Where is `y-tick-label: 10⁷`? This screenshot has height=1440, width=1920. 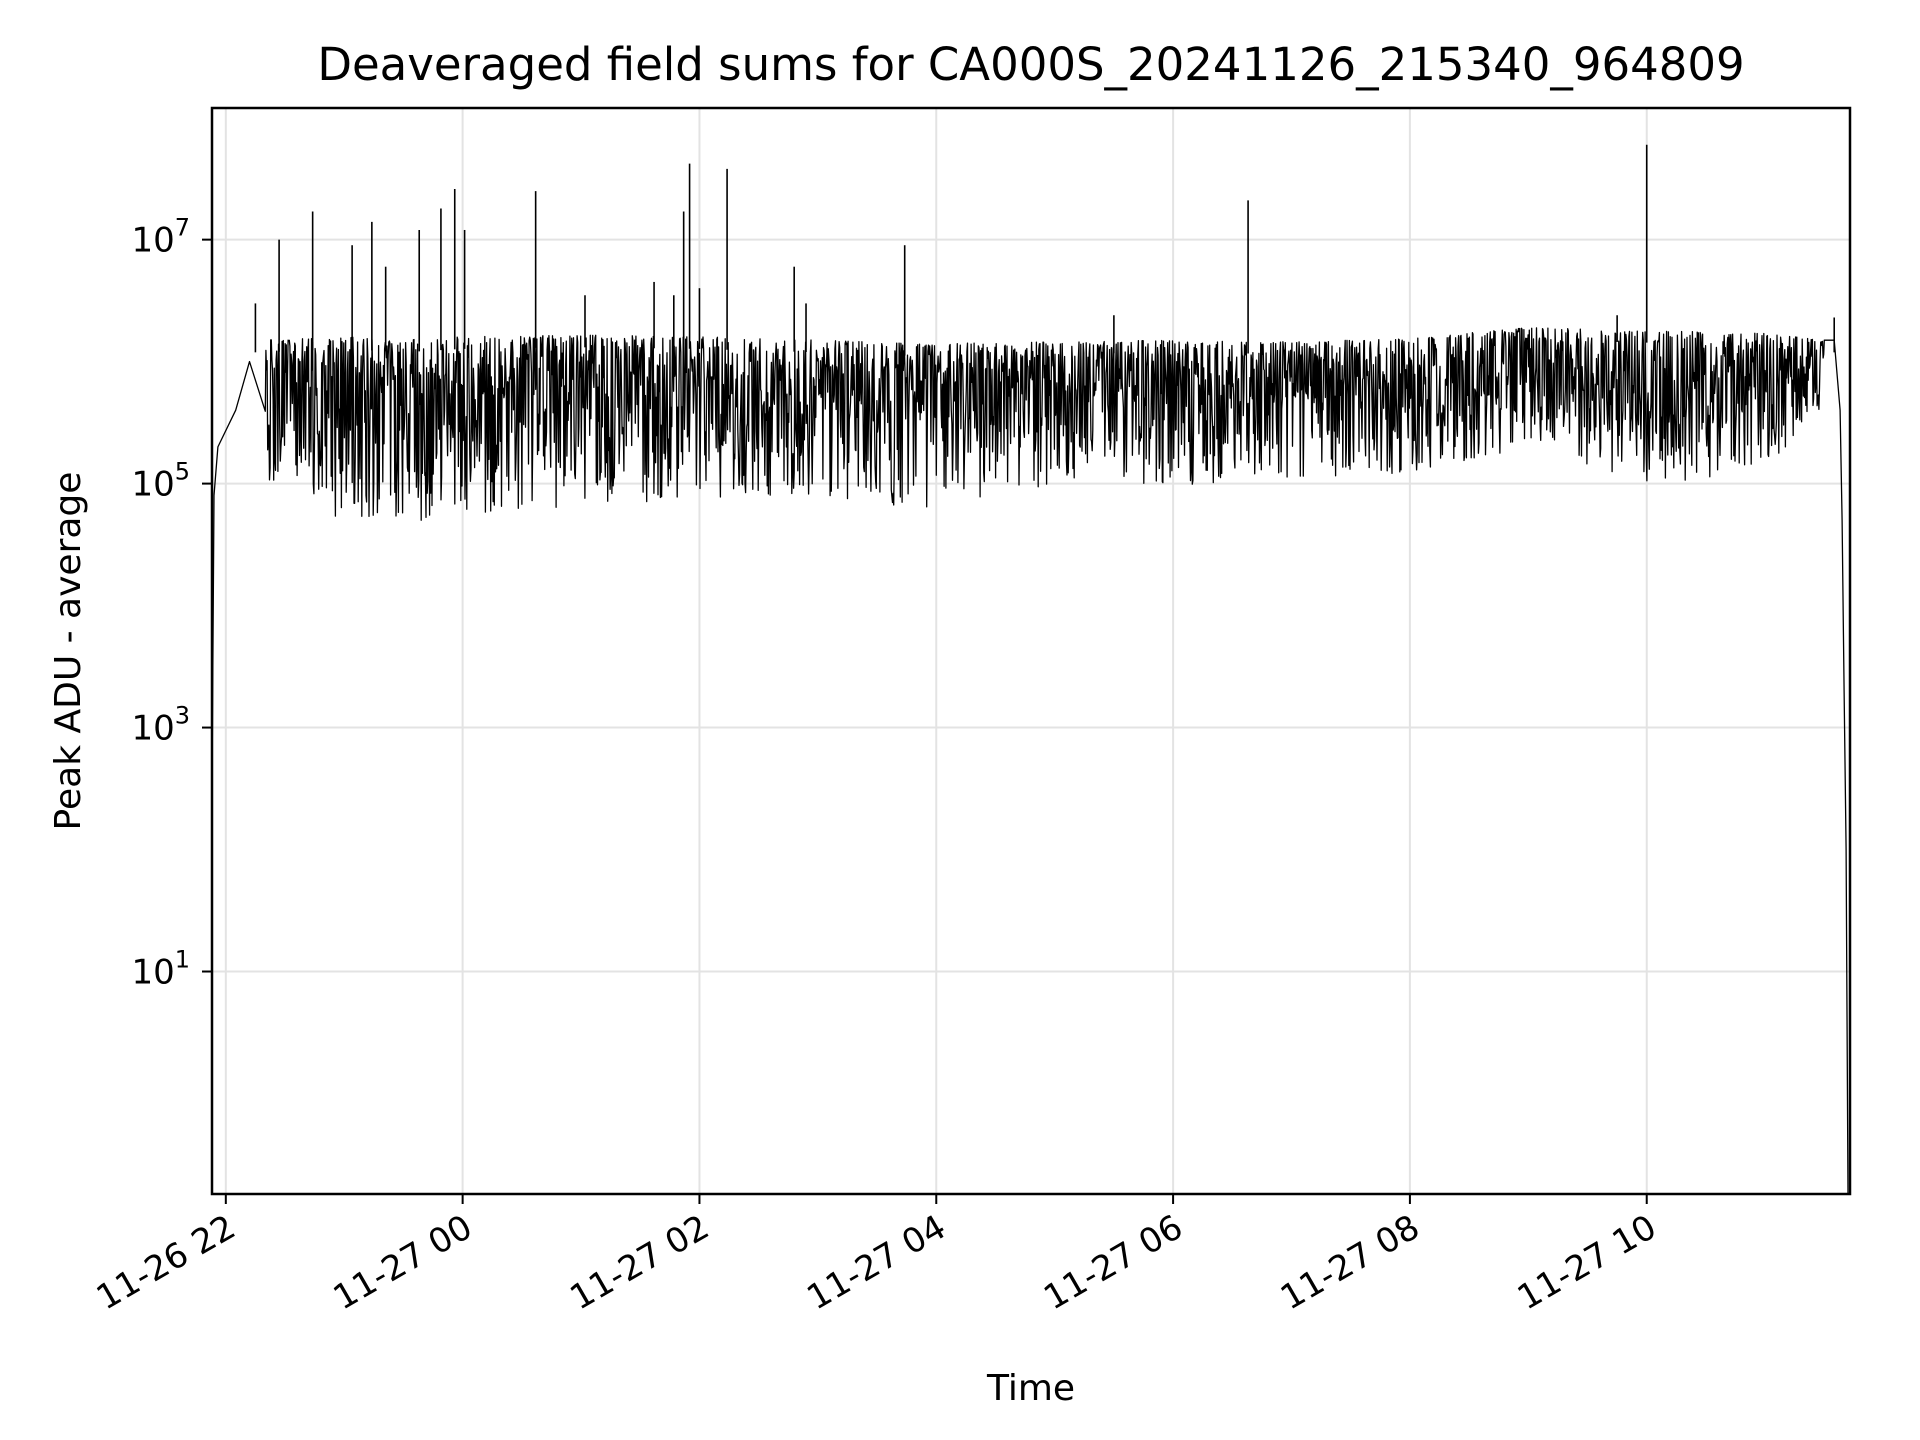
y-tick-label: 10⁷ is located at coordinates (160, 237).